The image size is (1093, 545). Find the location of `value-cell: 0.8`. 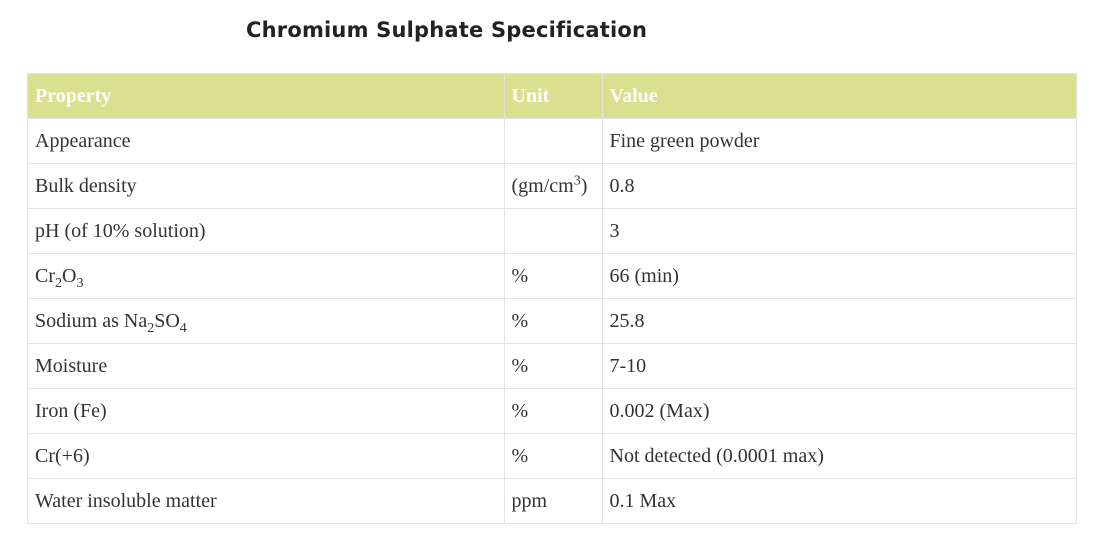

value-cell: 0.8 is located at coordinates (839, 186).